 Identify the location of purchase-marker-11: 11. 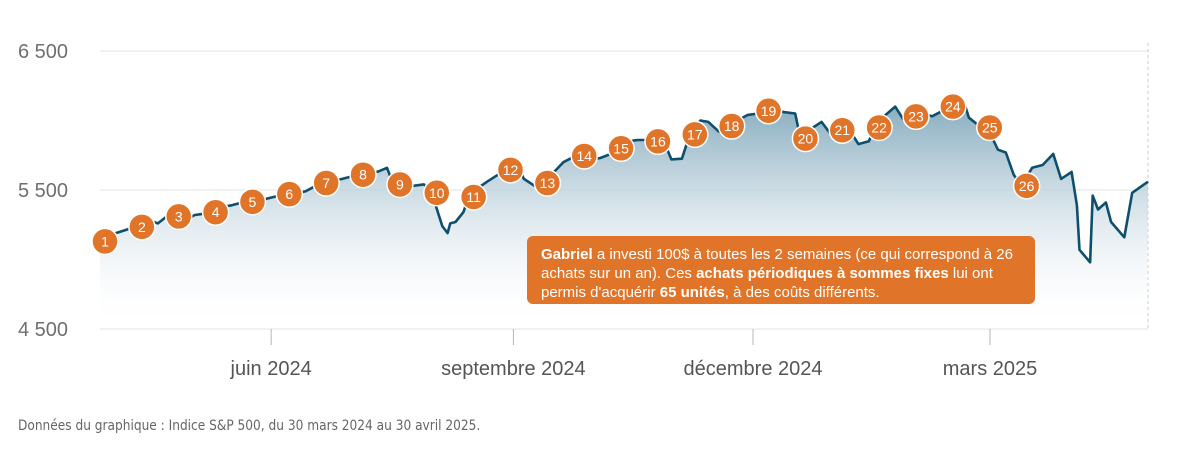
(473, 197).